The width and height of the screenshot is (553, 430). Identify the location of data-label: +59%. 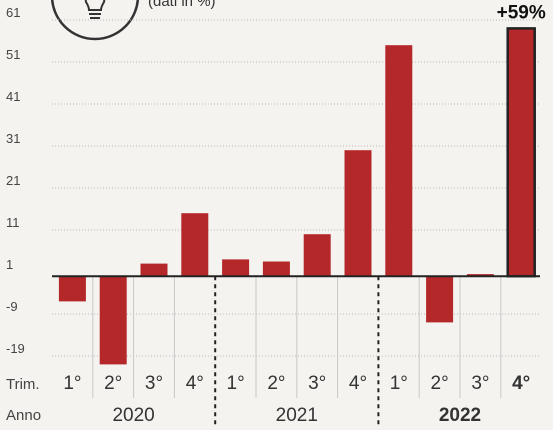
(521, 12).